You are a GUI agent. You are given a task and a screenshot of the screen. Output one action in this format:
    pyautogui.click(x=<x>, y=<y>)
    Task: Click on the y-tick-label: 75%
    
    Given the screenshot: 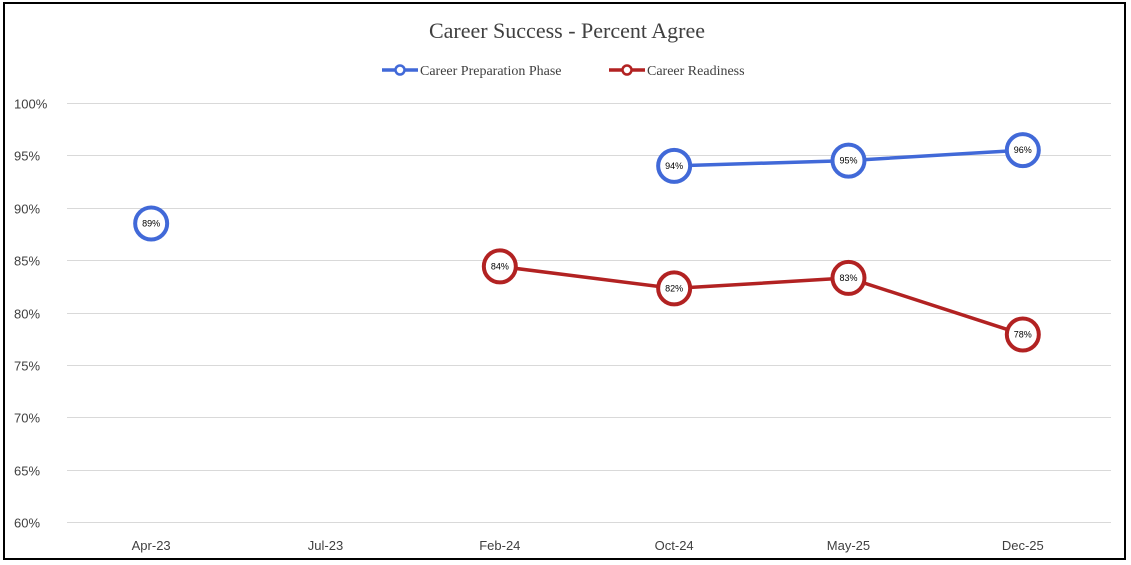 What is the action you would take?
    pyautogui.click(x=27, y=366)
    